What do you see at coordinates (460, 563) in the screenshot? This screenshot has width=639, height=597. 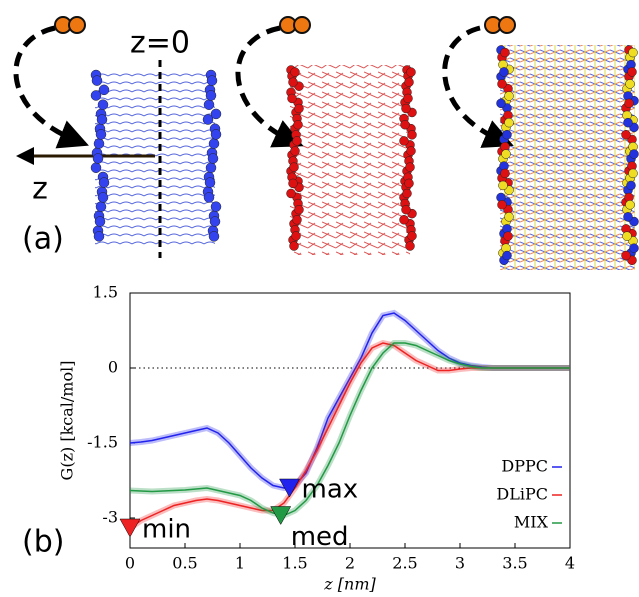 I see `x-tick-label: 3` at bounding box center [460, 563].